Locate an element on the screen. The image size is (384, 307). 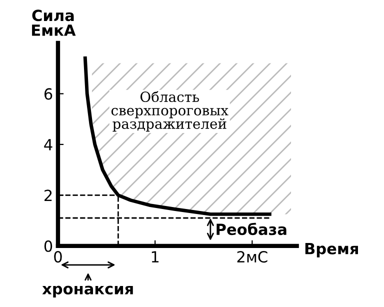
y-axis-title: Сила ЕмкА is located at coordinates (54, 23).